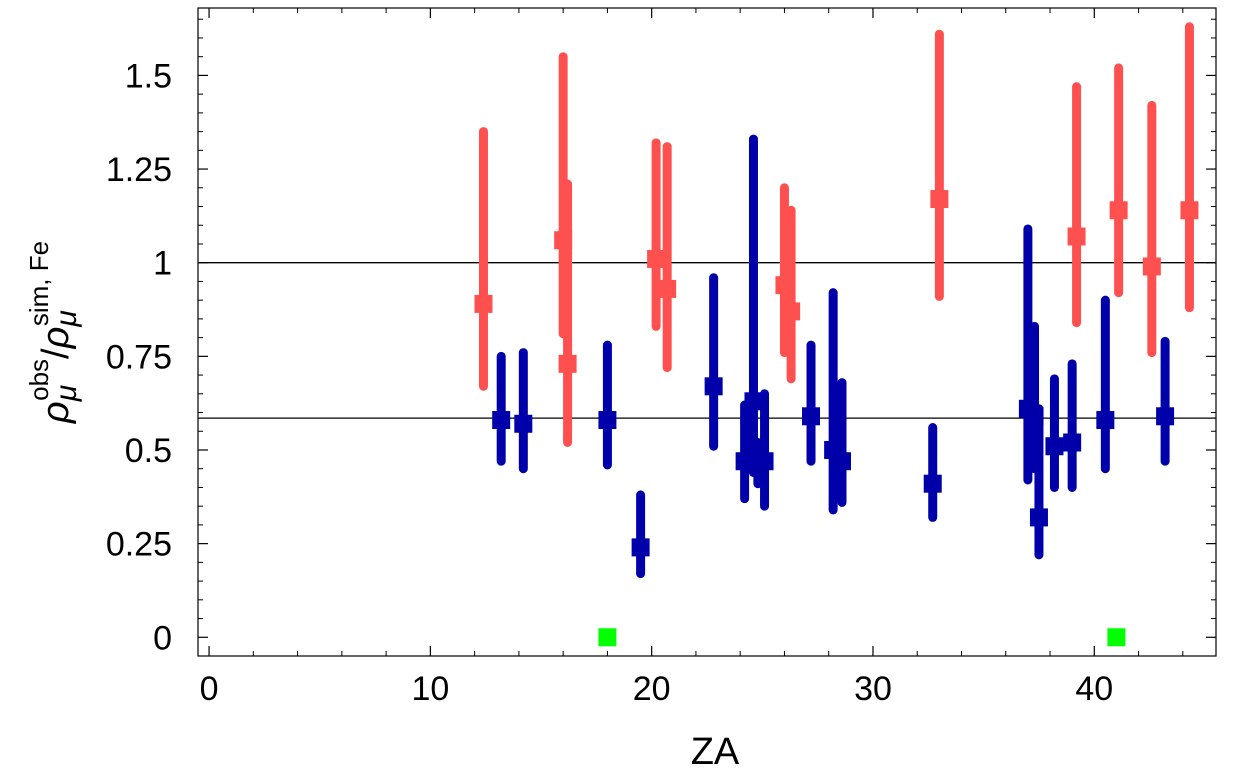 The width and height of the screenshot is (1239, 771). What do you see at coordinates (162, 638) in the screenshot?
I see `y-tick-label: 0` at bounding box center [162, 638].